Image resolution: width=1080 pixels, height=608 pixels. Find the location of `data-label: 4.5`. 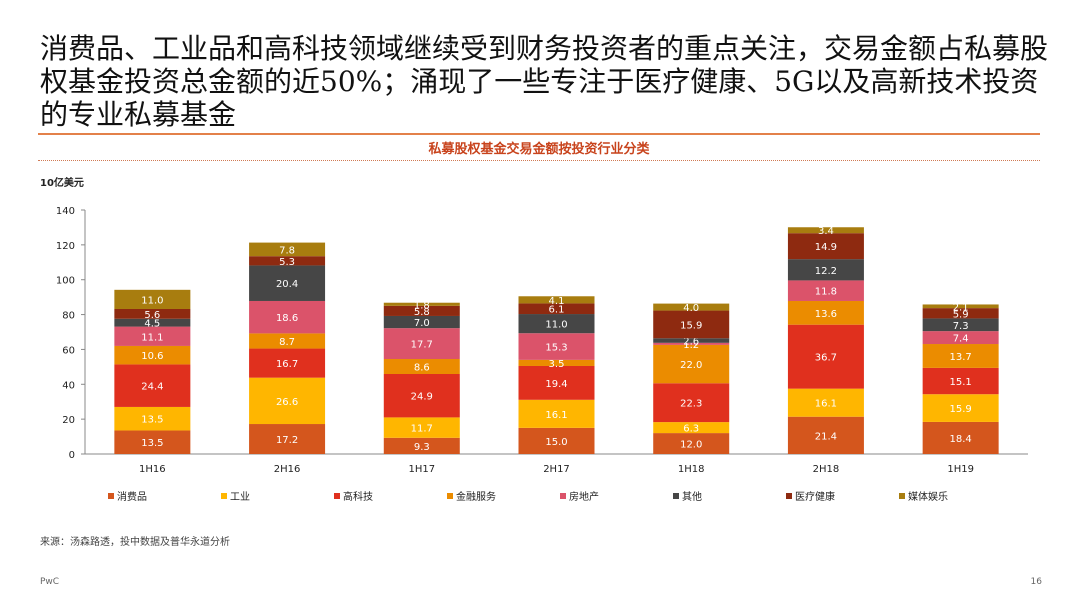

data-label: 4.5 is located at coordinates (152, 324).